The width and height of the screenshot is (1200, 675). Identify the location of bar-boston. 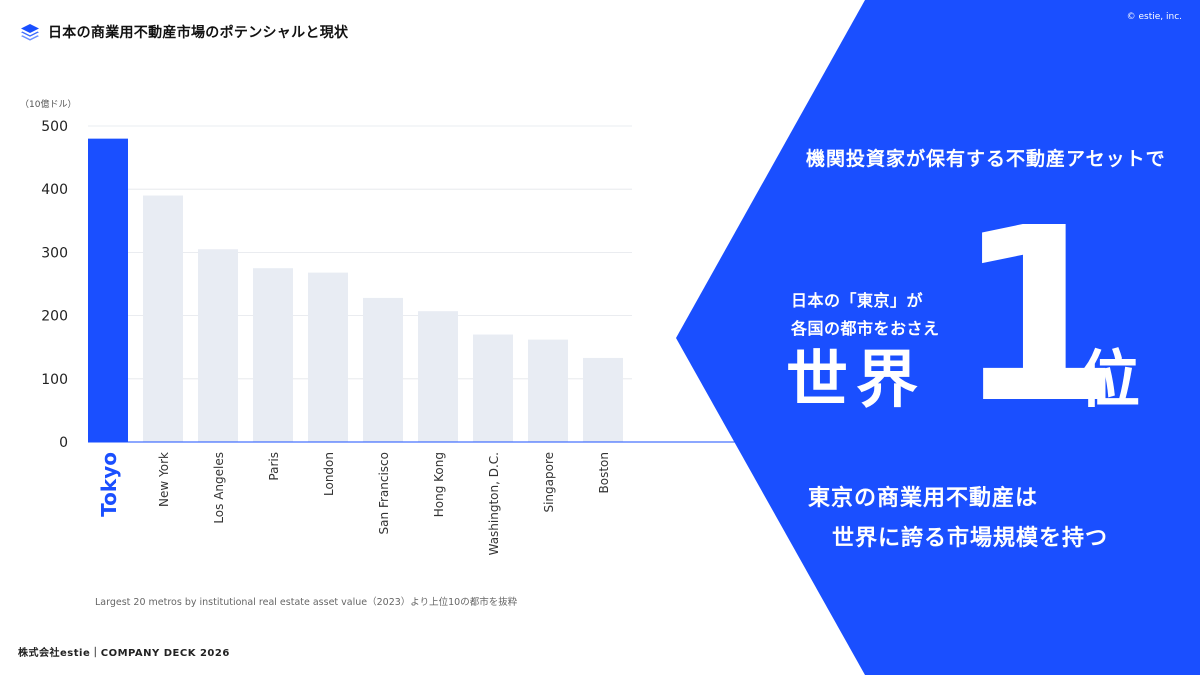
(603, 399).